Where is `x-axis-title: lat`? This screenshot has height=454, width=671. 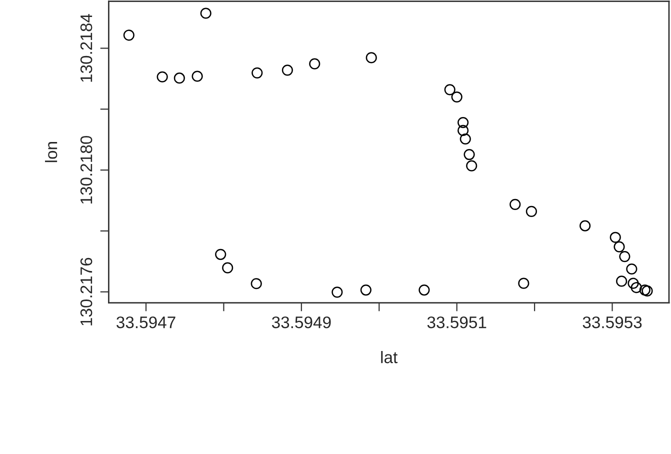 x-axis-title: lat is located at coordinates (389, 357).